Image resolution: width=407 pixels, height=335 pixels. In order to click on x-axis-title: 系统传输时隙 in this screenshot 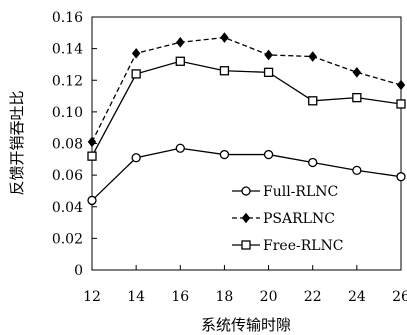, I will do `click(246, 325)`.